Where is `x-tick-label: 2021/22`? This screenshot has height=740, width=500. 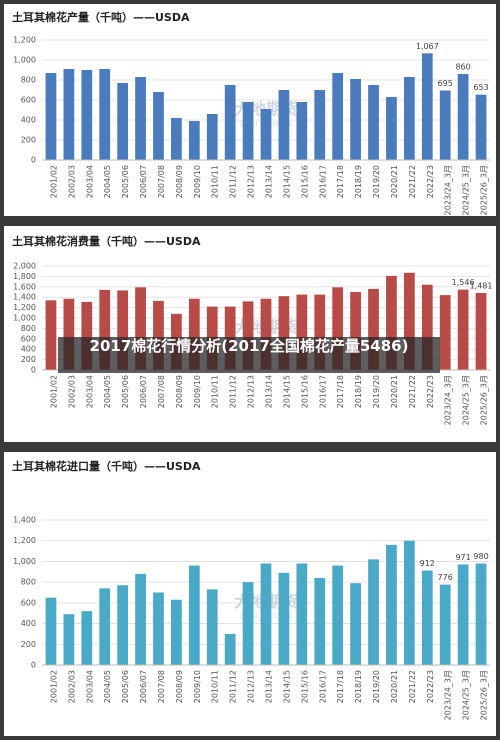
x-tick-label: 2021/22 is located at coordinates (412, 181).